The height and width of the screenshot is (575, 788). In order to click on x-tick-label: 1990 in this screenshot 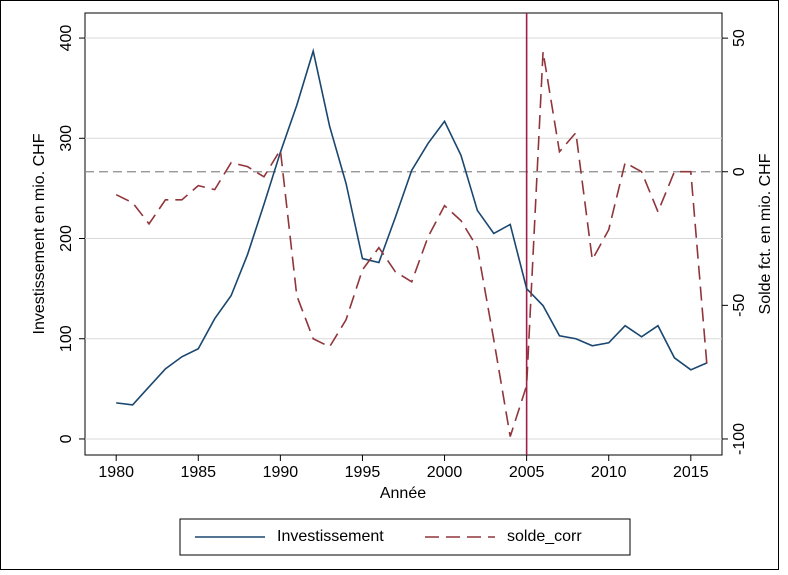, I will do `click(281, 472)`.